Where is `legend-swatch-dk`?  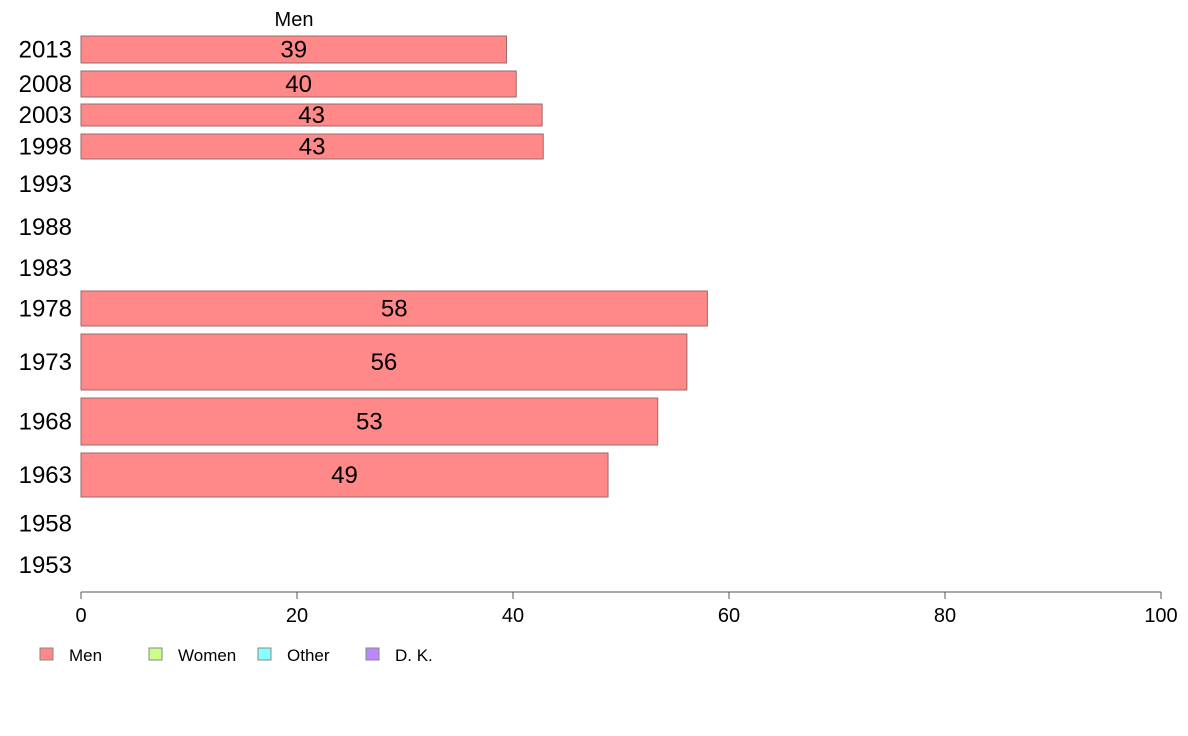 legend-swatch-dk is located at coordinates (372, 654).